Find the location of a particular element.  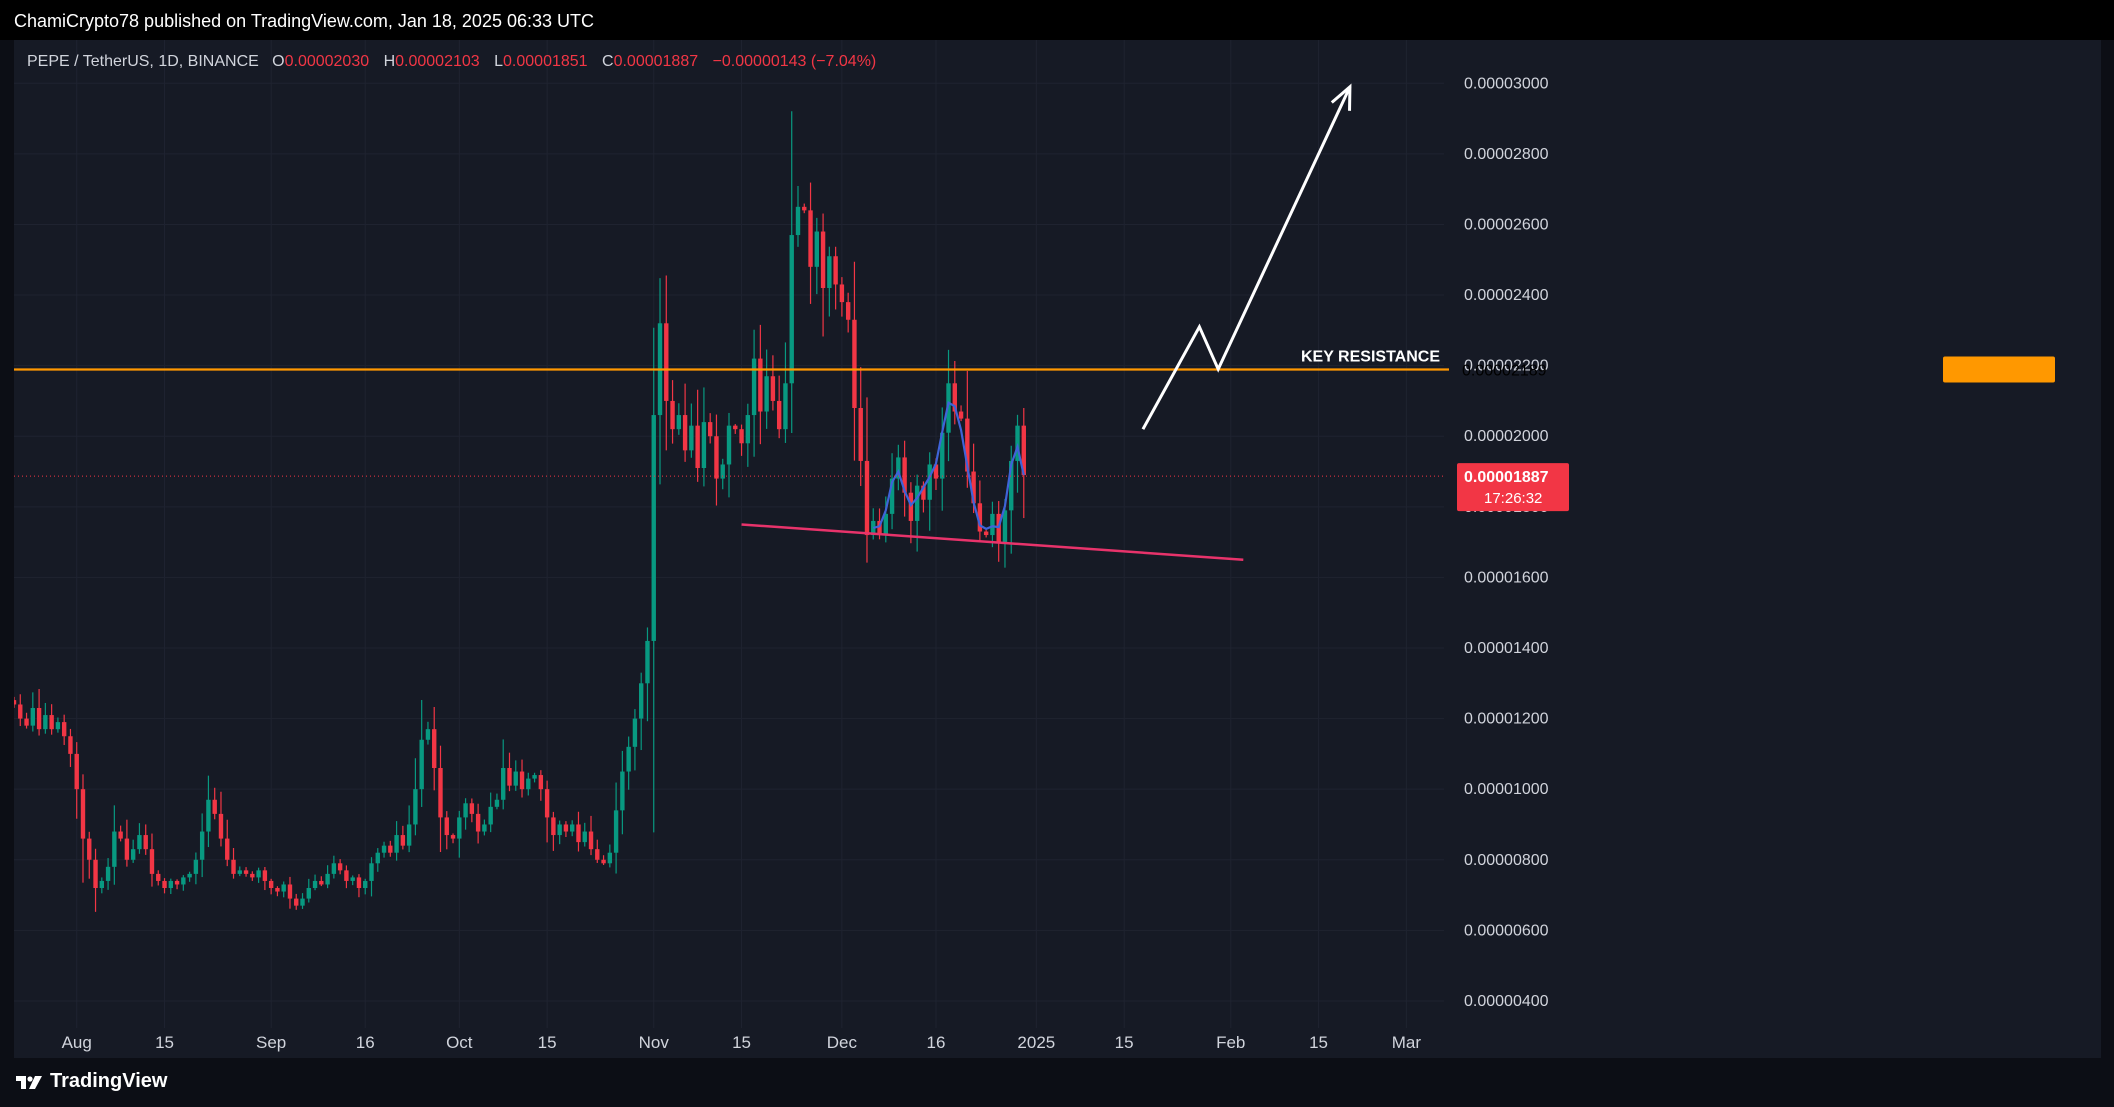

support-trendline is located at coordinates (992, 542).